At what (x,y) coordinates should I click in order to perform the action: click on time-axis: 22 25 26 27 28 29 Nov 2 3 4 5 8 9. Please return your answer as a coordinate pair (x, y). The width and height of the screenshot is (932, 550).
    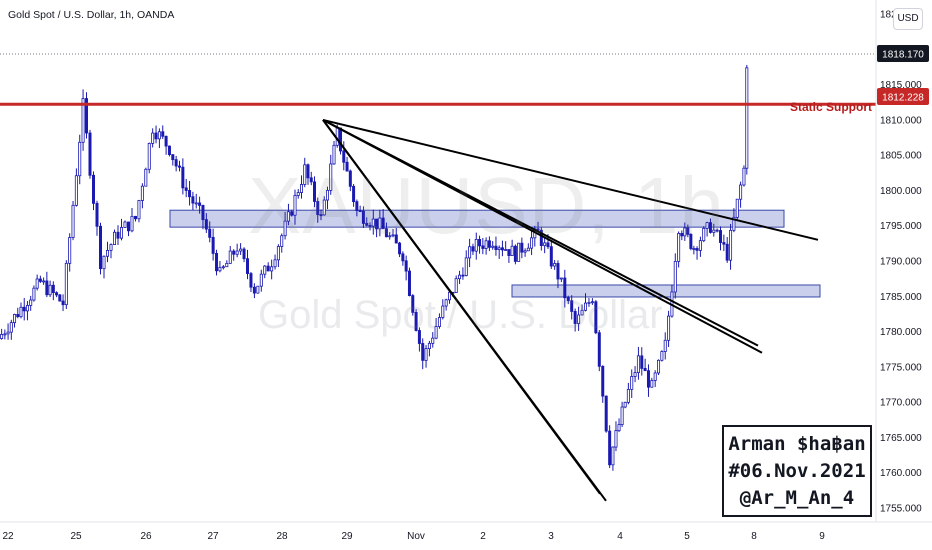
    Looking at the image, I should click on (413, 536).